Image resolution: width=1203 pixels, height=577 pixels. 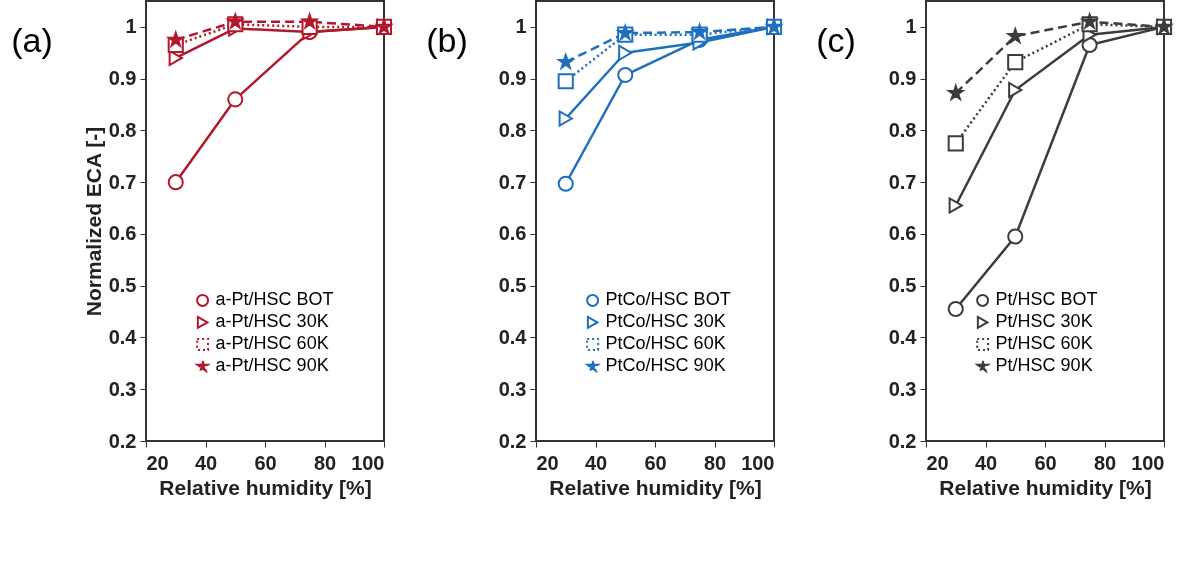 What do you see at coordinates (447, 40) in the screenshot?
I see `text: (b)` at bounding box center [447, 40].